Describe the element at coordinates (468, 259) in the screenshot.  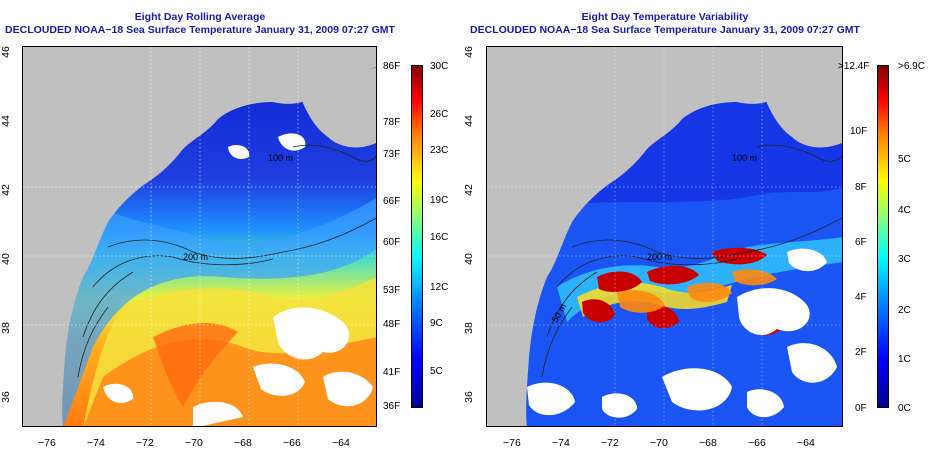
I see `right-y-tick-40: 40` at that location.